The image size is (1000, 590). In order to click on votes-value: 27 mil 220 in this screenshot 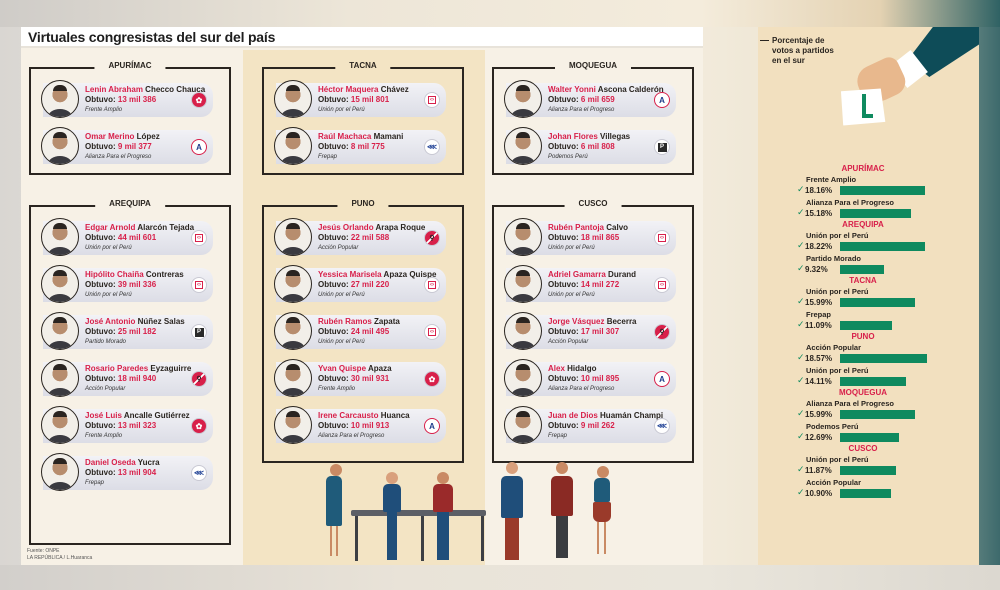, I will do `click(370, 284)`.